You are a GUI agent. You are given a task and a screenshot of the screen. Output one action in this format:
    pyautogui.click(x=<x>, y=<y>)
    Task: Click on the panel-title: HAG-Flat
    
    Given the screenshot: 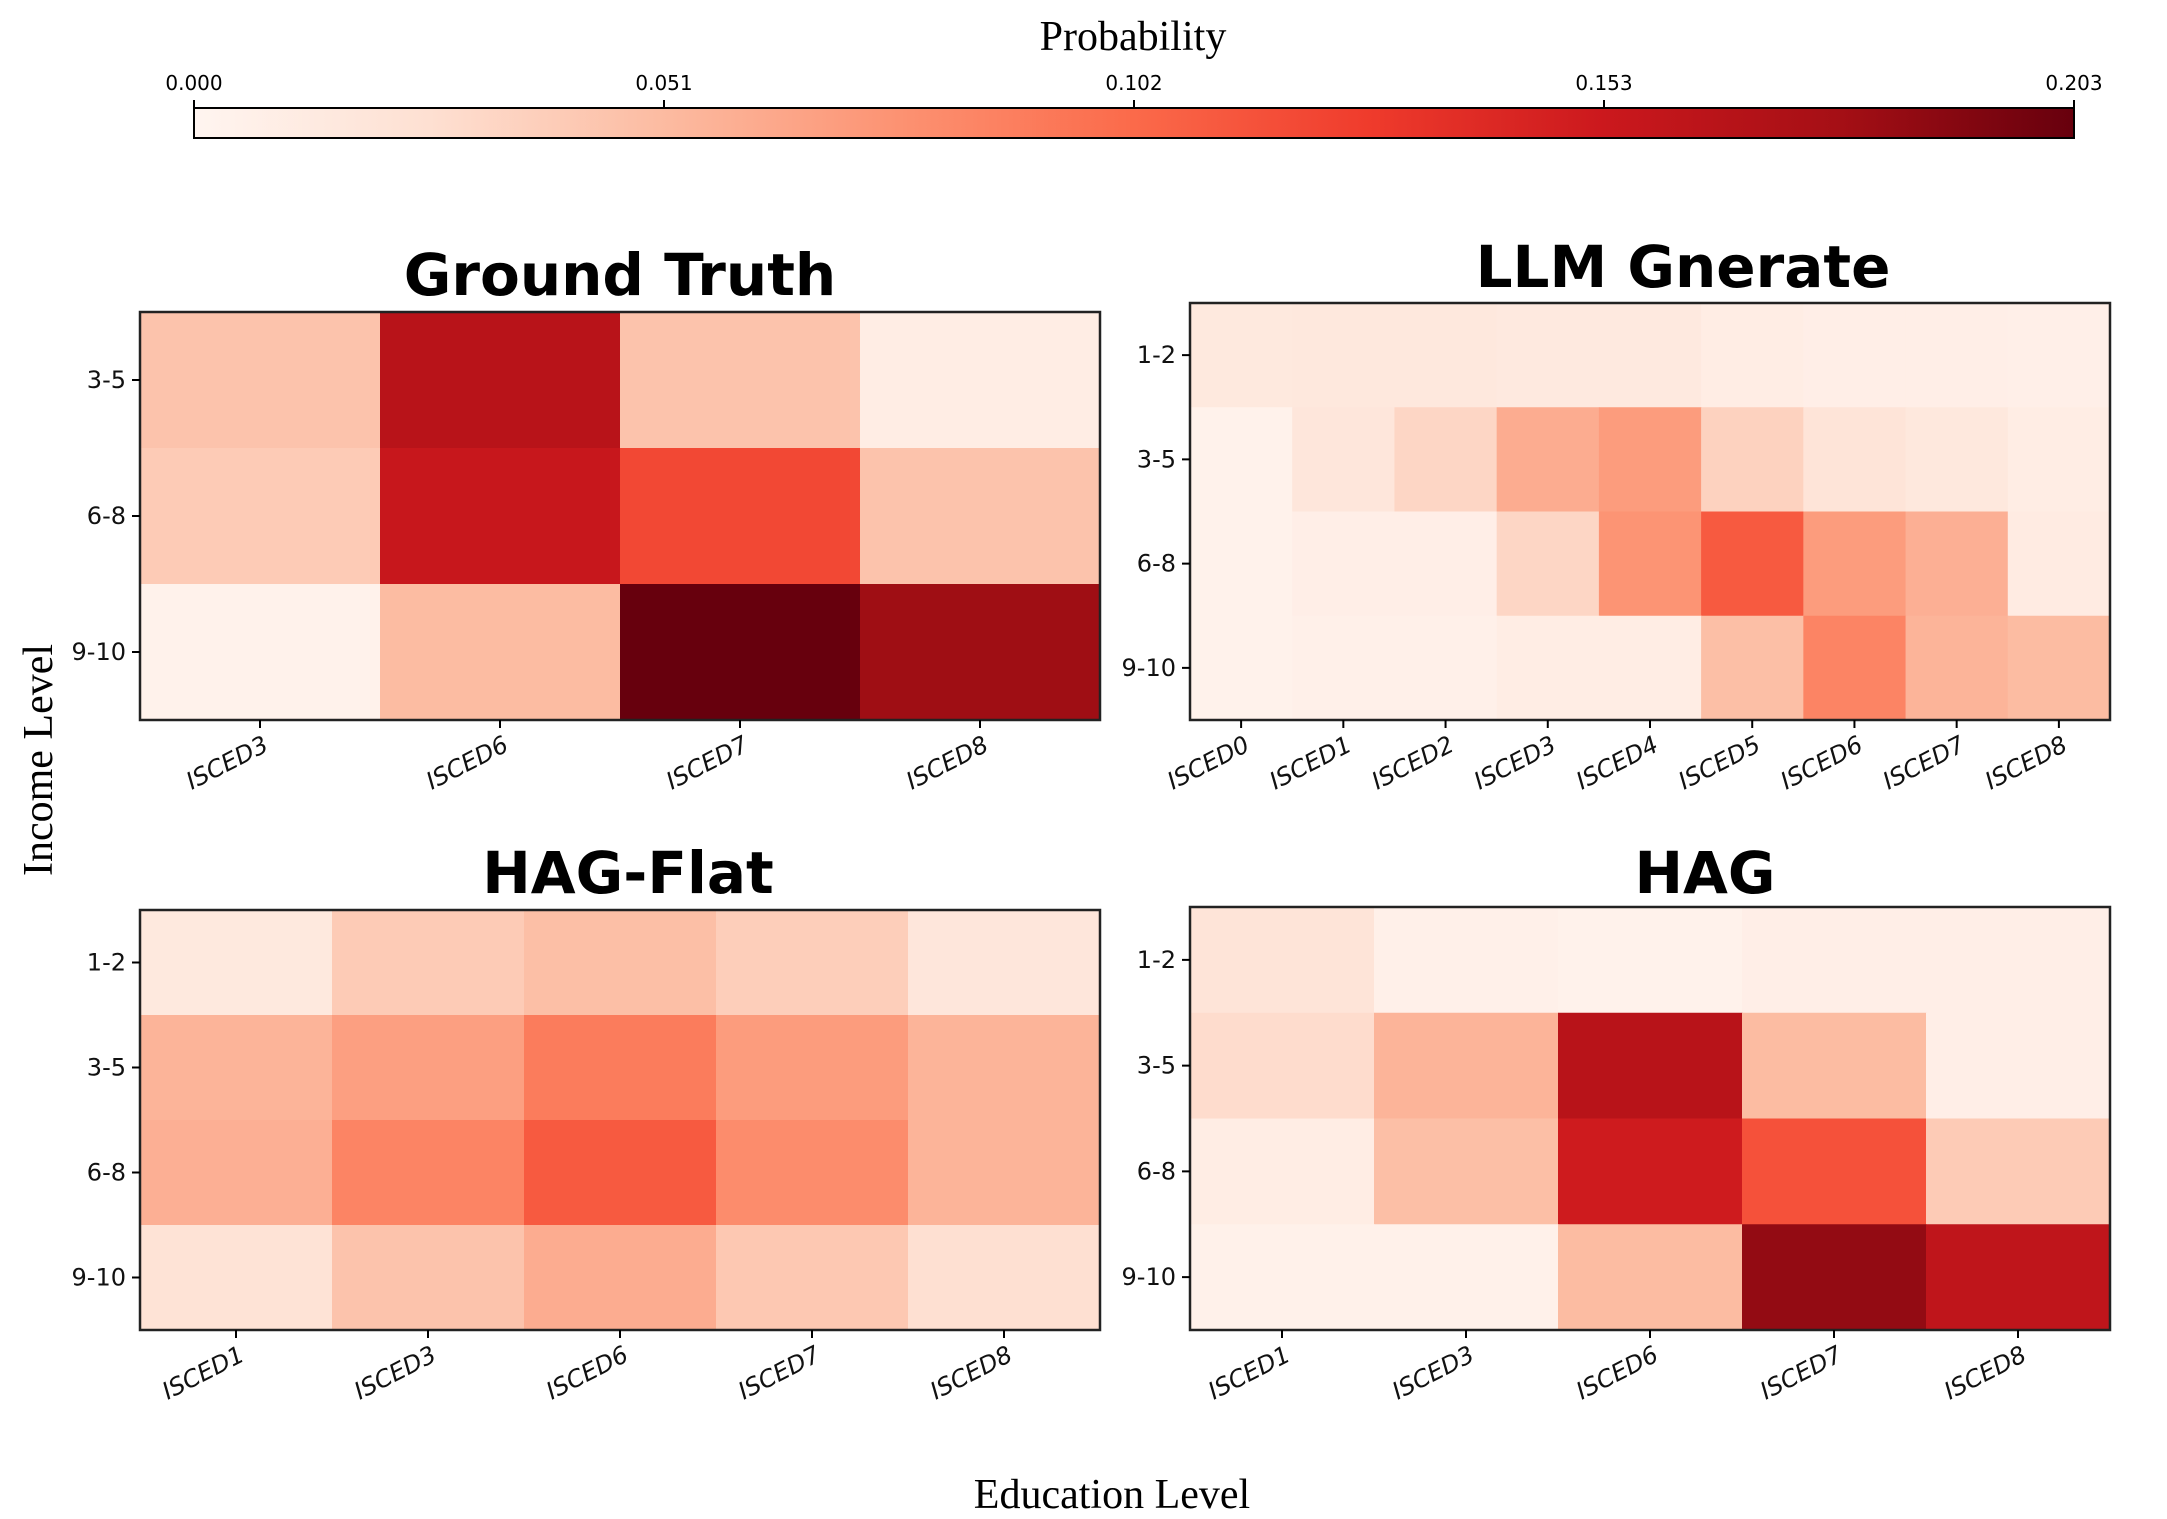 What is the action you would take?
    pyautogui.click(x=627, y=873)
    